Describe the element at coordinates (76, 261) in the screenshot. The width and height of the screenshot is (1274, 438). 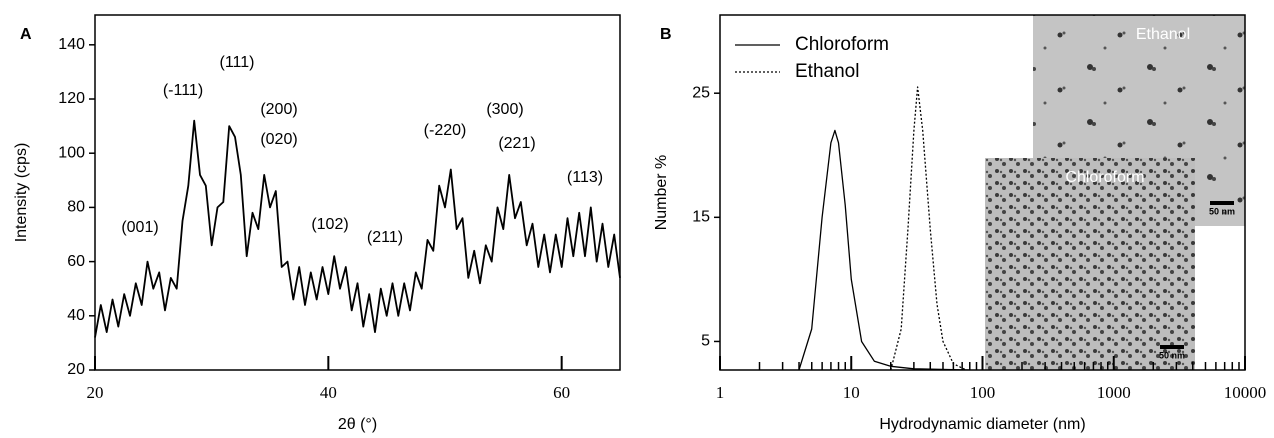
I see `y-tick-label: 60` at that location.